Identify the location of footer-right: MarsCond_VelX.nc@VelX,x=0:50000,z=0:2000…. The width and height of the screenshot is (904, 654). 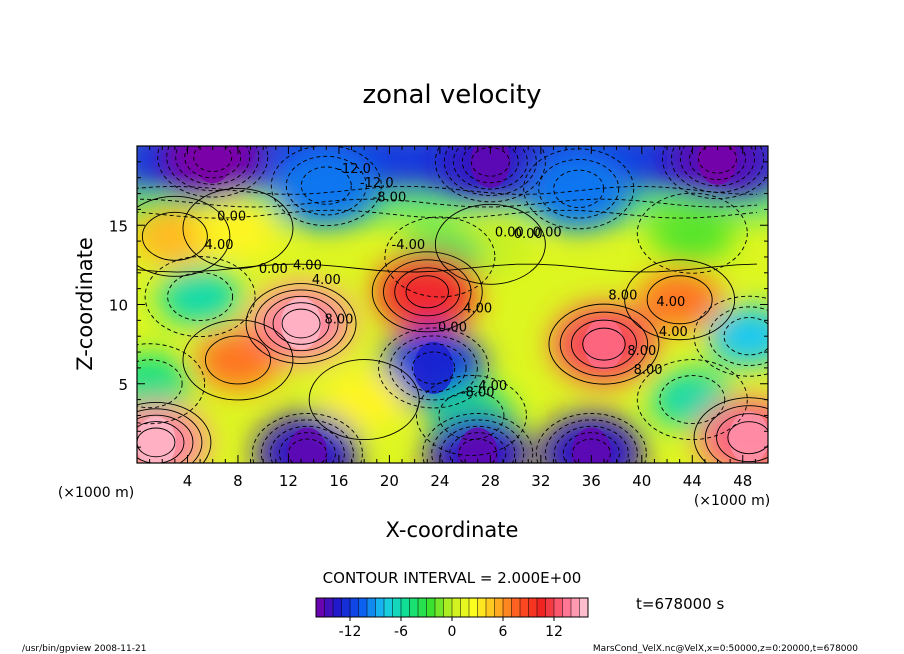
(725, 649).